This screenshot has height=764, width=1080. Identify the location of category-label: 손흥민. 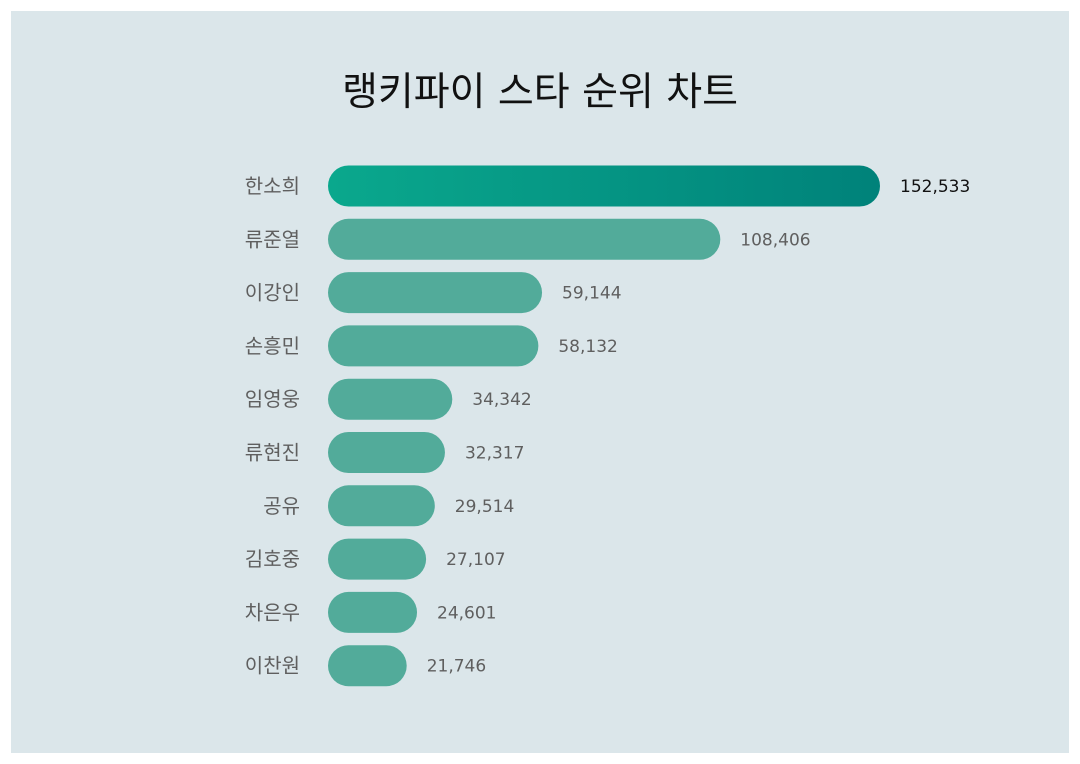
(272, 346).